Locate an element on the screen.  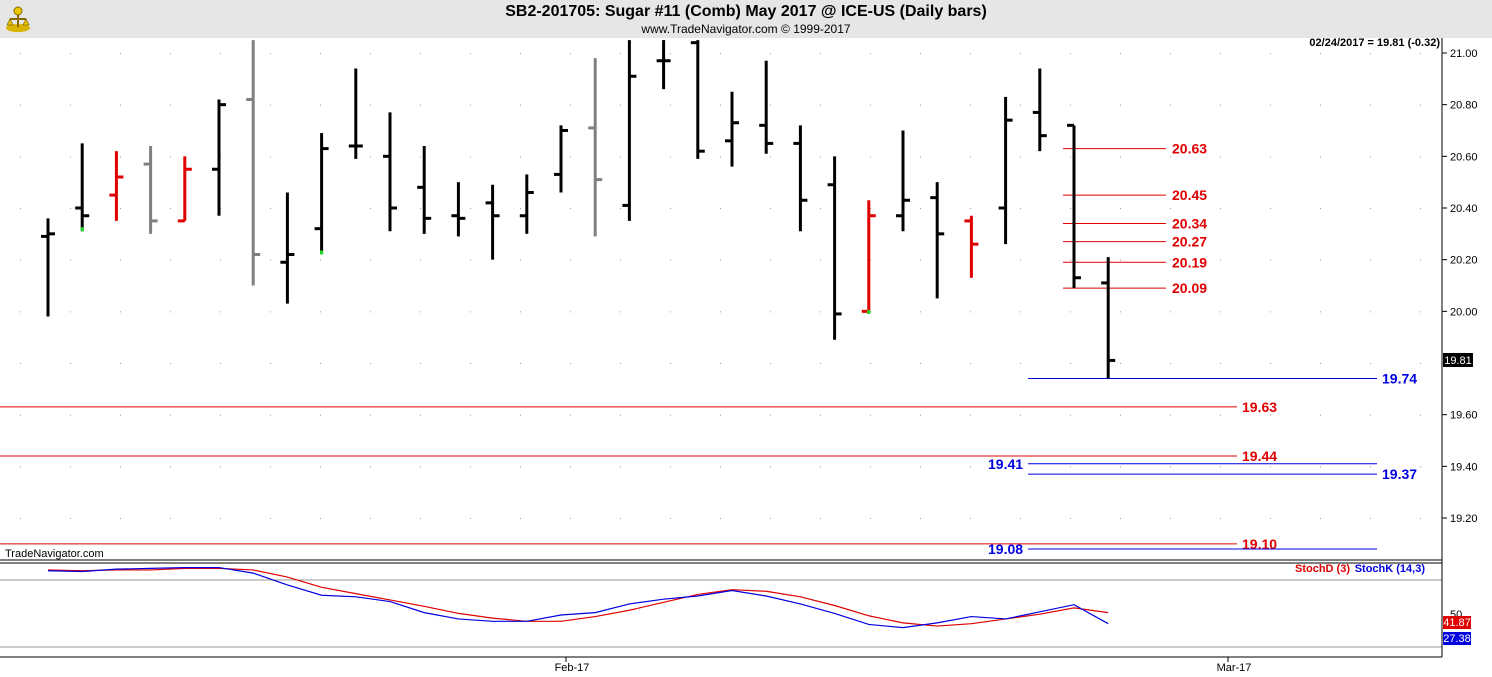
level-label-20.34: 20.34 is located at coordinates (1189, 224).